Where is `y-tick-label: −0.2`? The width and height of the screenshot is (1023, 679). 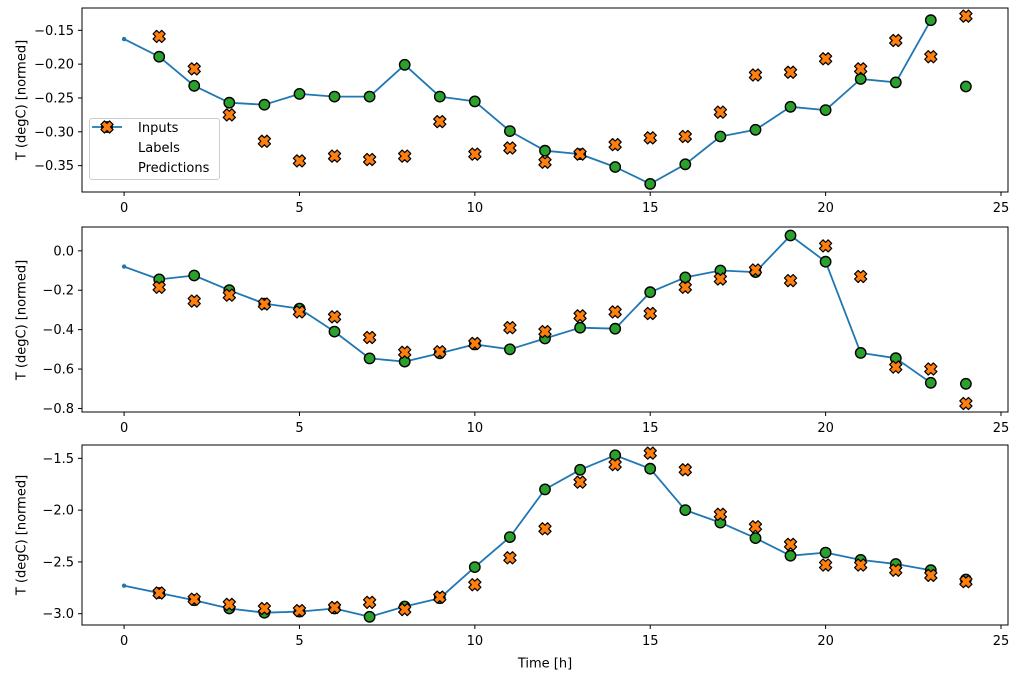 y-tick-label: −0.2 is located at coordinates (58, 291).